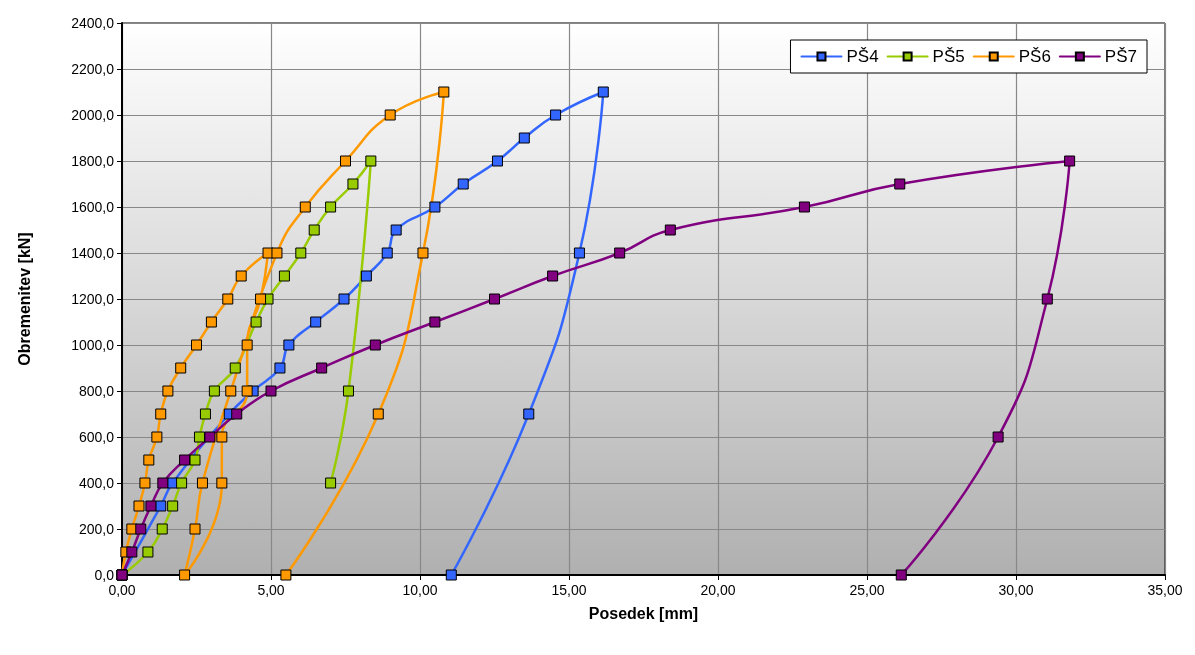 This screenshot has width=1195, height=655. I want to click on y-tick-label: 2200,0, so click(93, 69).